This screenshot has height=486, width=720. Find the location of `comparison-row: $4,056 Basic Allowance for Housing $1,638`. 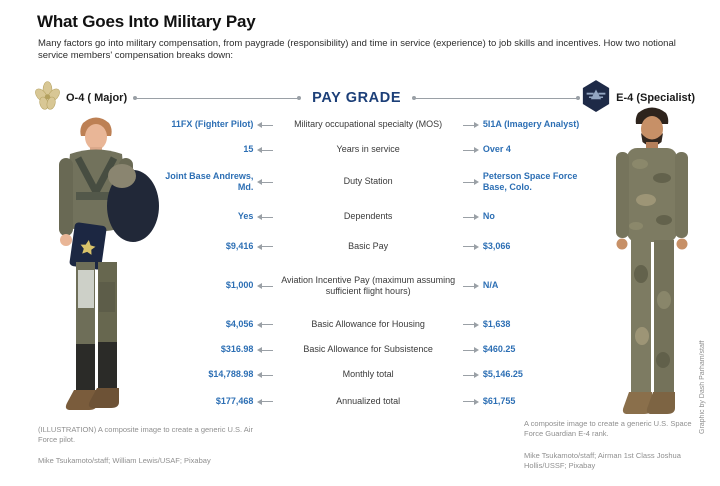

comparison-row: $4,056 Basic Allowance for Housing $1,638 is located at coordinates (374, 324).